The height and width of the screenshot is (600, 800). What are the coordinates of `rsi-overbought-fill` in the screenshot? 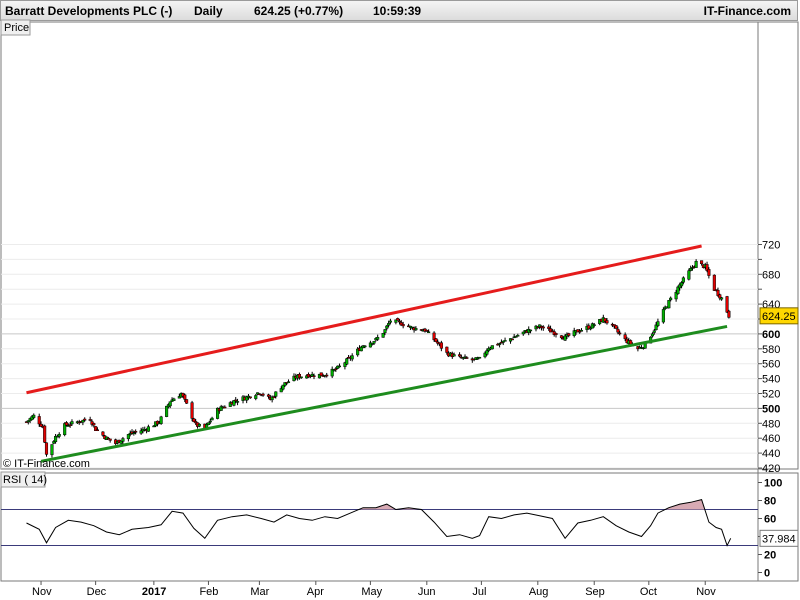 It's located at (378, 504).